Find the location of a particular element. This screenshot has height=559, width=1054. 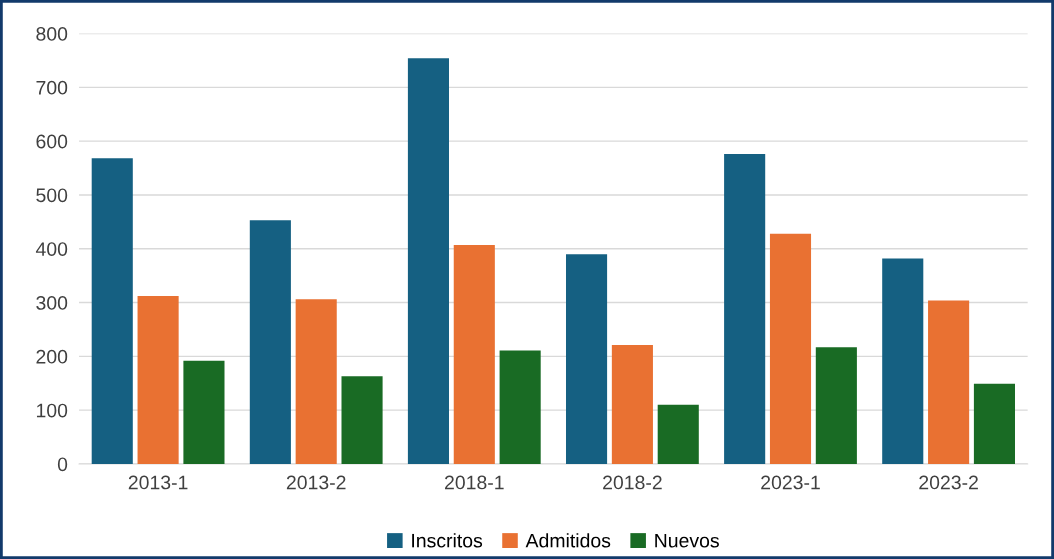

y-tick-label: 100 is located at coordinates (52, 410).